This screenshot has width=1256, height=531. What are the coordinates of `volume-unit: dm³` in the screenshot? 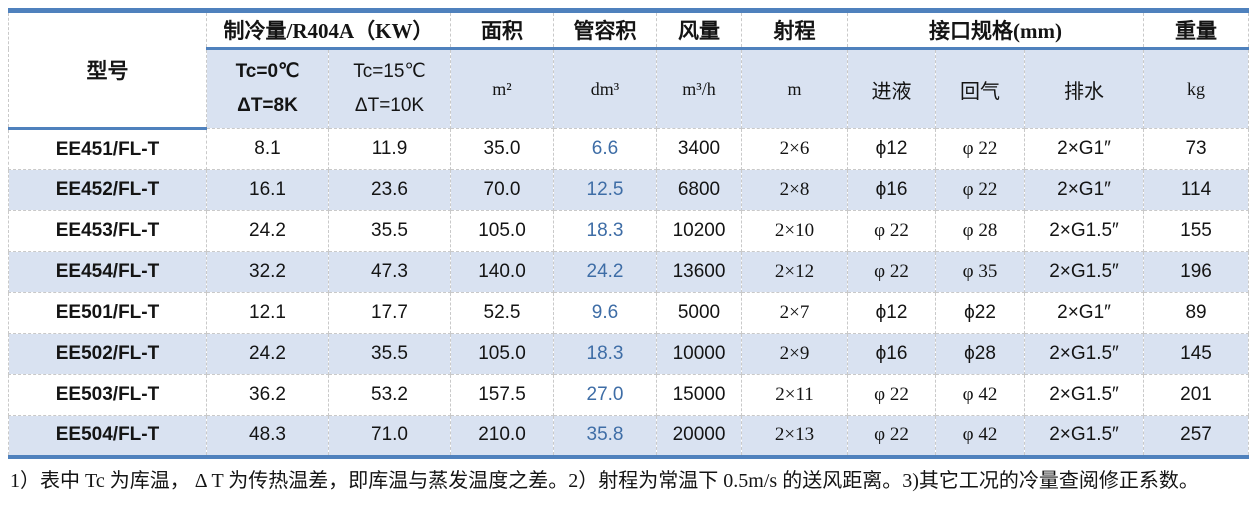 It's located at (605, 88).